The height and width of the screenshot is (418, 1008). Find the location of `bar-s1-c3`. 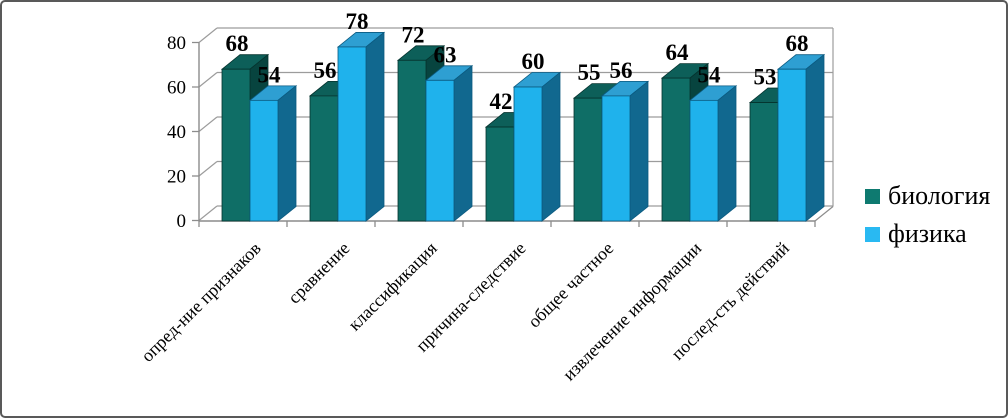

bar-s1-c3 is located at coordinates (537, 146).